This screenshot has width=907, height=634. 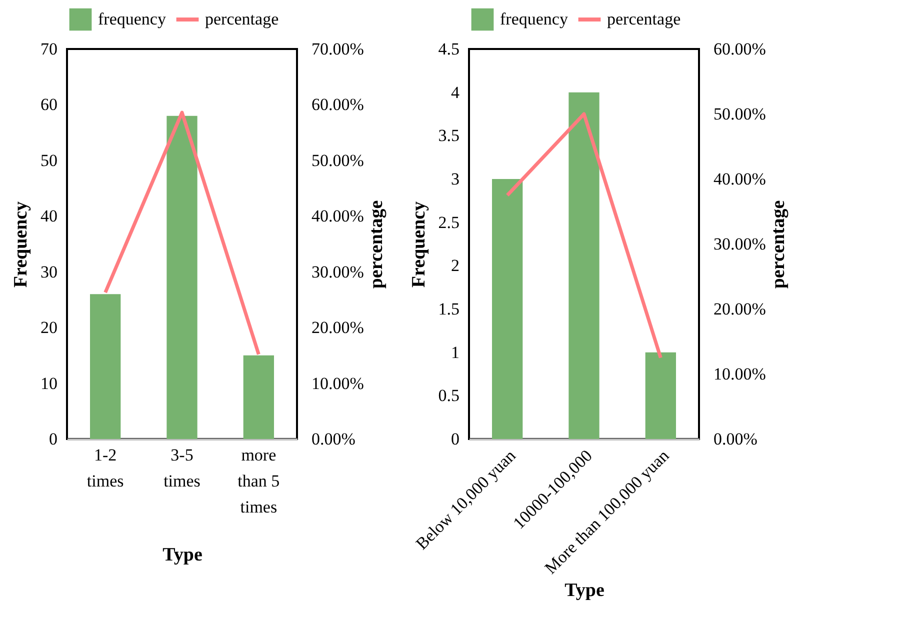 What do you see at coordinates (449, 222) in the screenshot?
I see `y-tick-label: 2.5` at bounding box center [449, 222].